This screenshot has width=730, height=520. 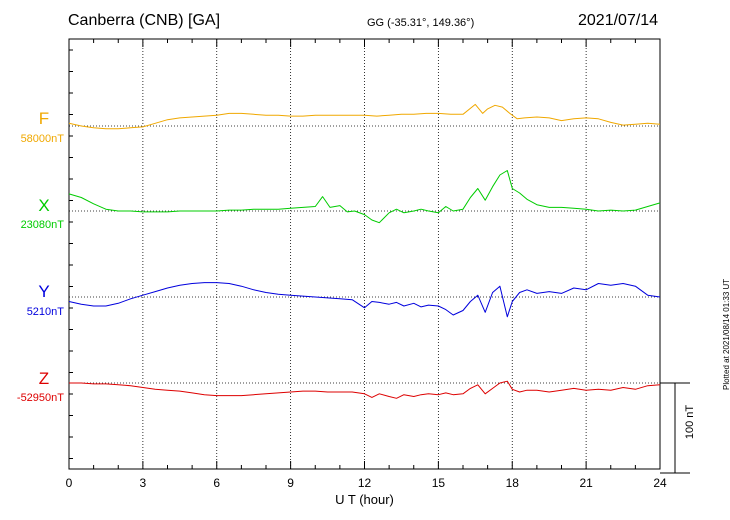 What do you see at coordinates (439, 483) in the screenshot?
I see `x-tick-label: 15` at bounding box center [439, 483].